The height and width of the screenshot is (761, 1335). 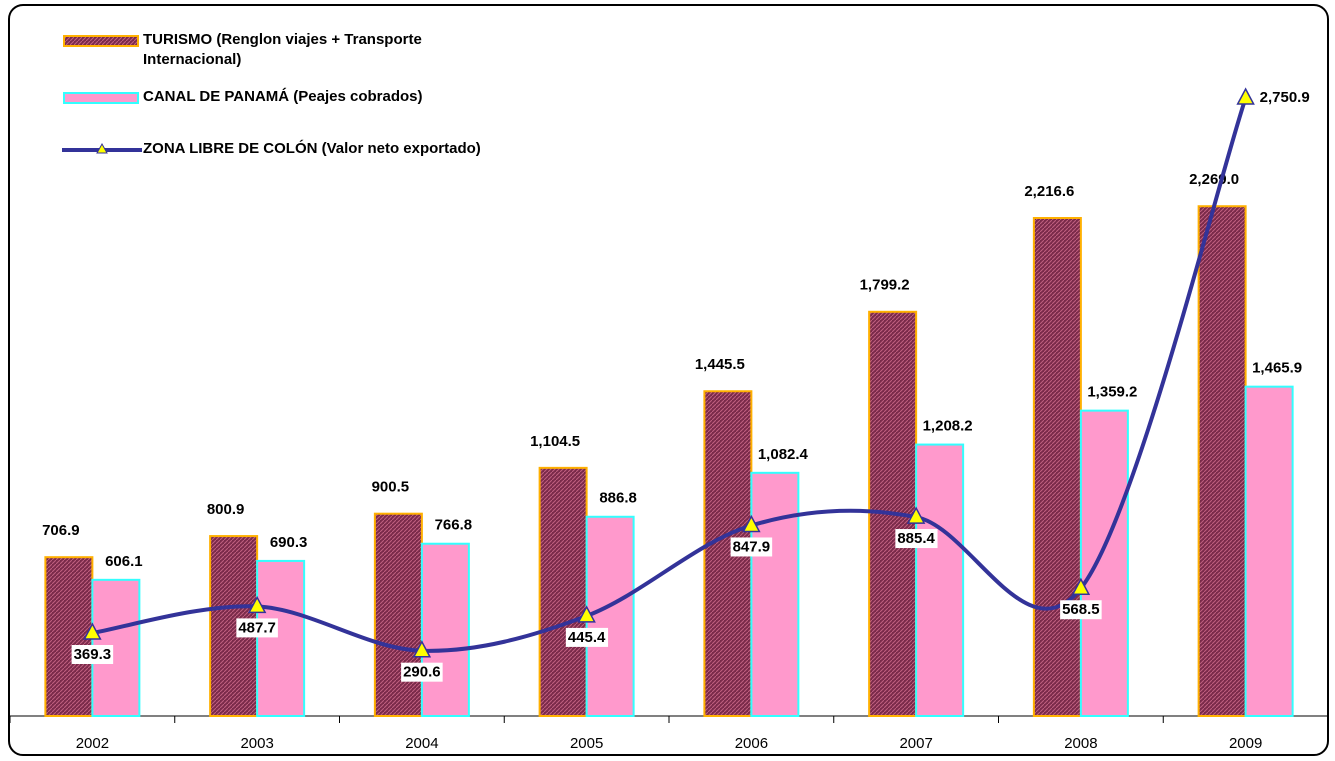 I want to click on data-label: 847.9, so click(x=752, y=546).